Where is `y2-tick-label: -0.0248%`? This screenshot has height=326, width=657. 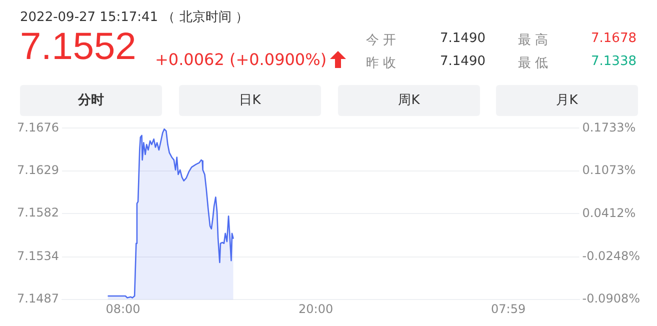 y2-tick-label: -0.0248% is located at coordinates (611, 255).